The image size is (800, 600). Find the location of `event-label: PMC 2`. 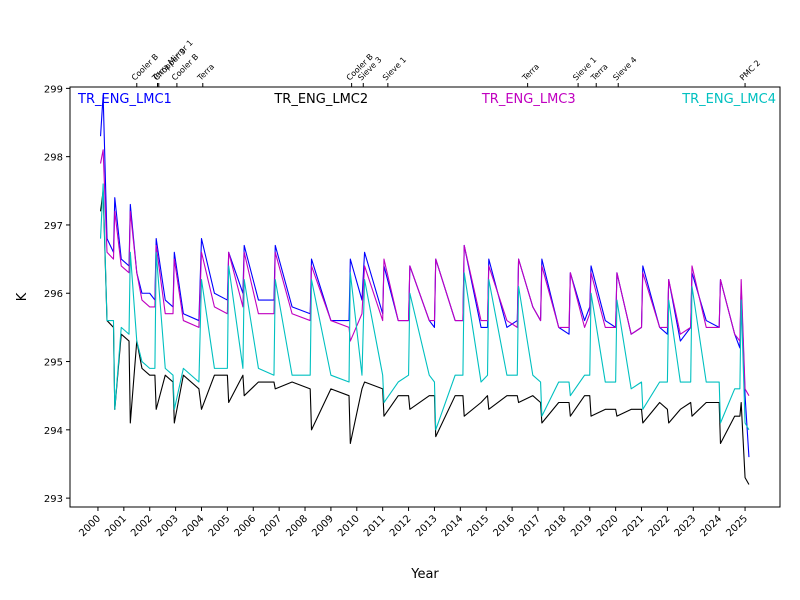

event-label: PMC 2 is located at coordinates (750, 70).